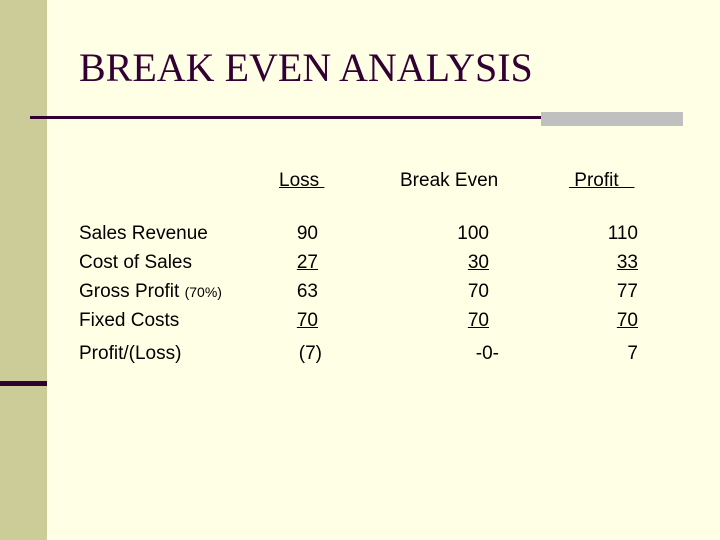 The image size is (720, 540). What do you see at coordinates (307, 262) in the screenshot?
I see `loss-cost: 27` at bounding box center [307, 262].